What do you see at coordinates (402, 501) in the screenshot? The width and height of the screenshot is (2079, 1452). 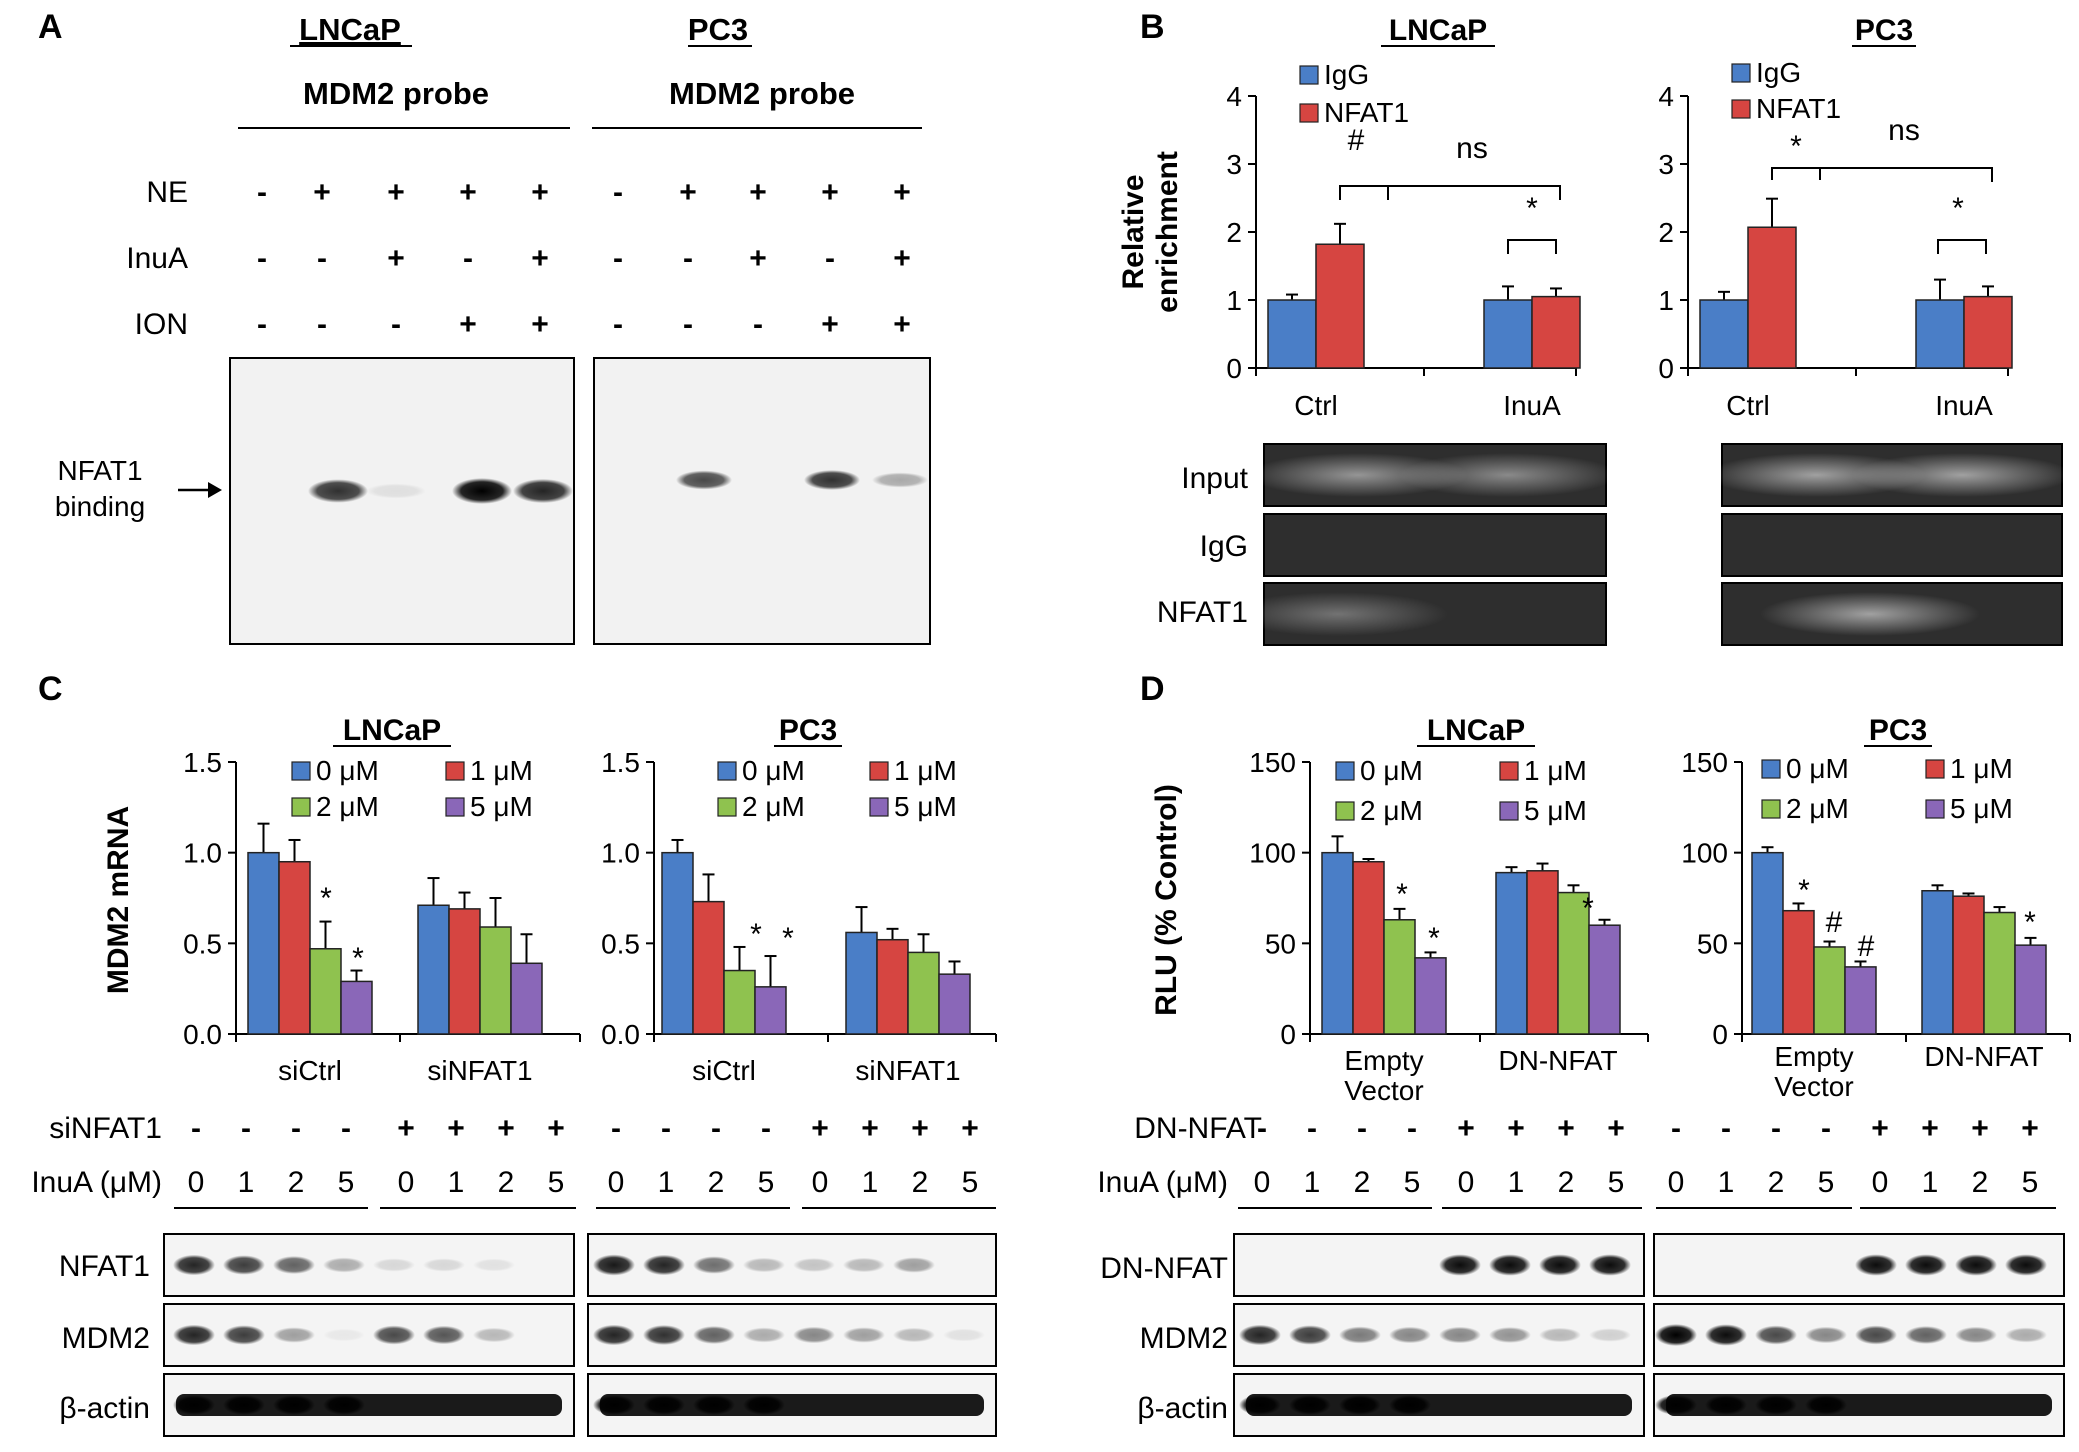 I see `gel-a-lncap` at bounding box center [402, 501].